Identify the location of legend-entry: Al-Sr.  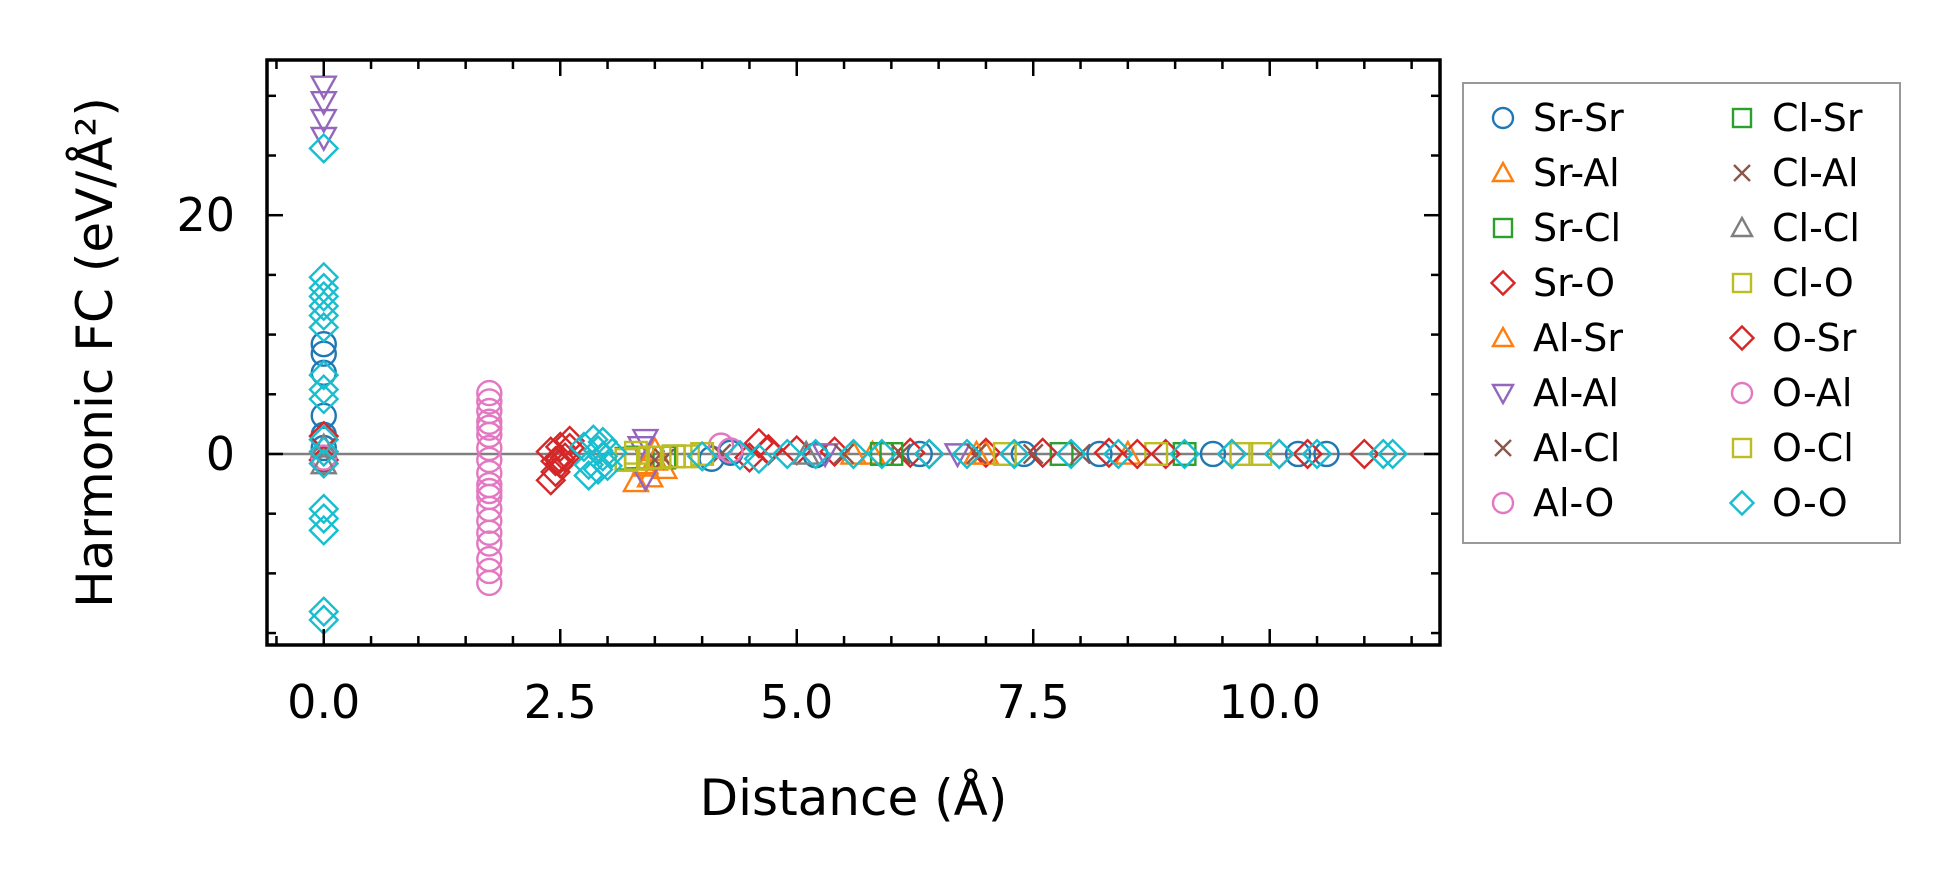
(1556, 338).